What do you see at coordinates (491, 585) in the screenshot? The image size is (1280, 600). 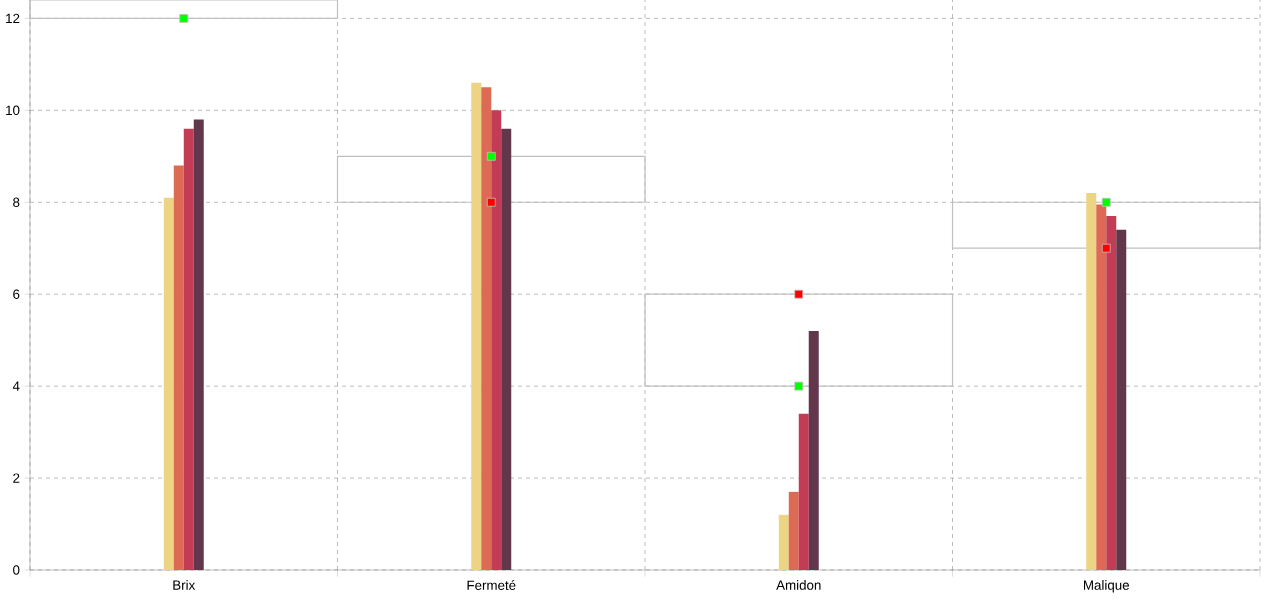 I see `x-tick-label: Fermeté` at bounding box center [491, 585].